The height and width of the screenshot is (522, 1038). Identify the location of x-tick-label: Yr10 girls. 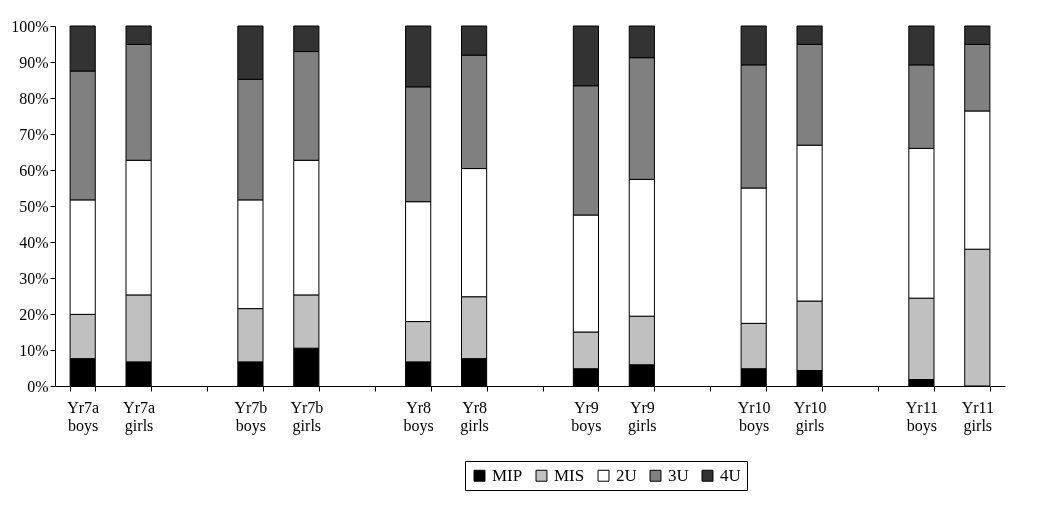
(810, 416).